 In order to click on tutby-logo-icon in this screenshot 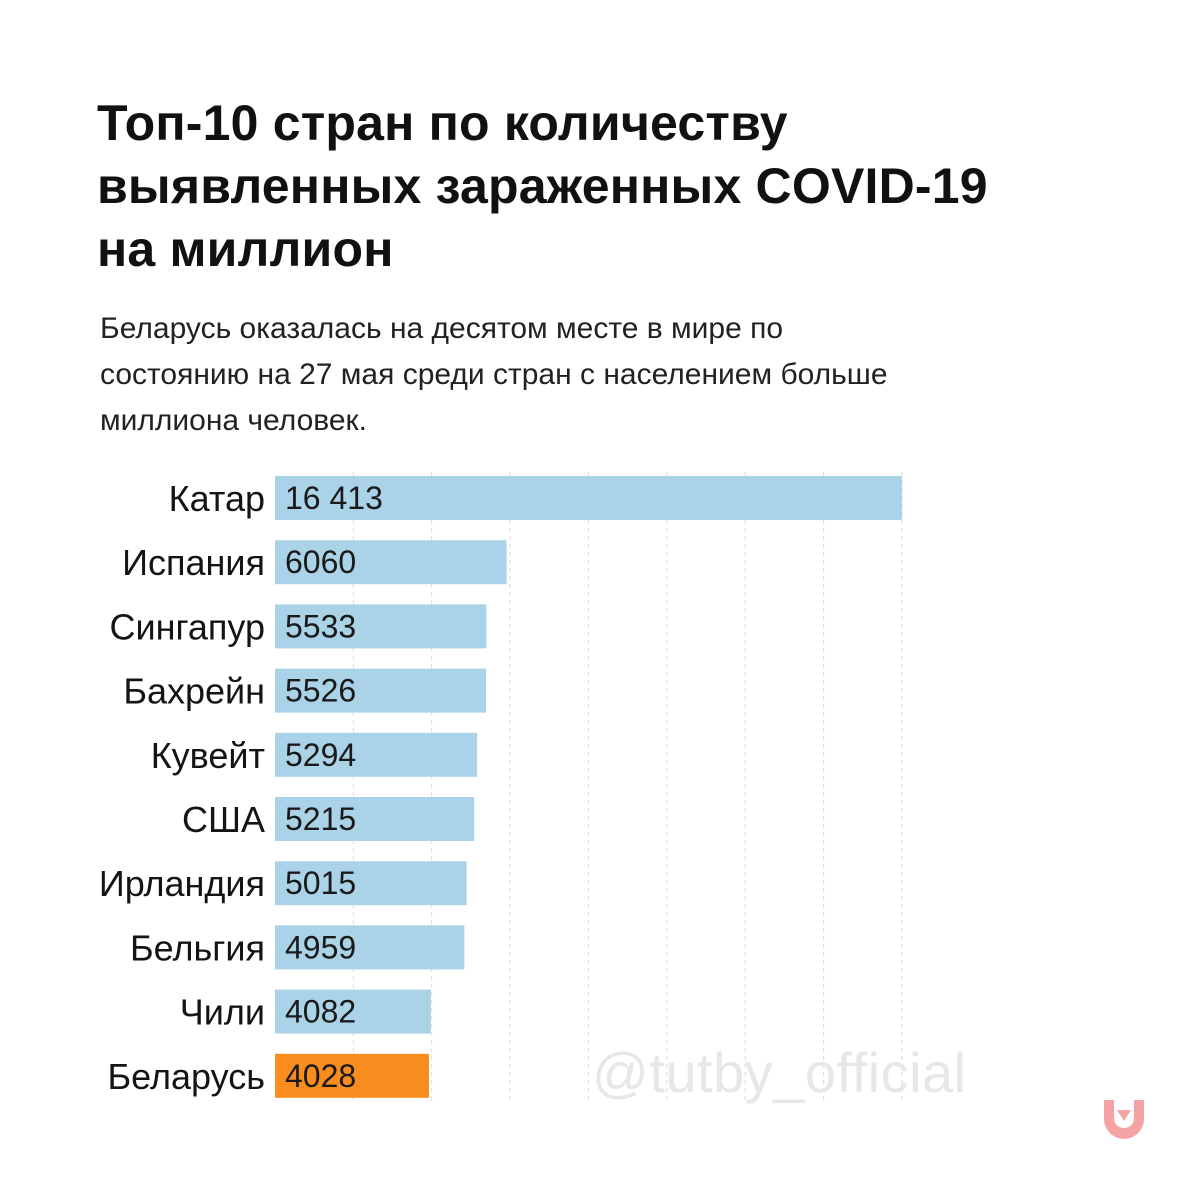, I will do `click(1124, 1119)`.